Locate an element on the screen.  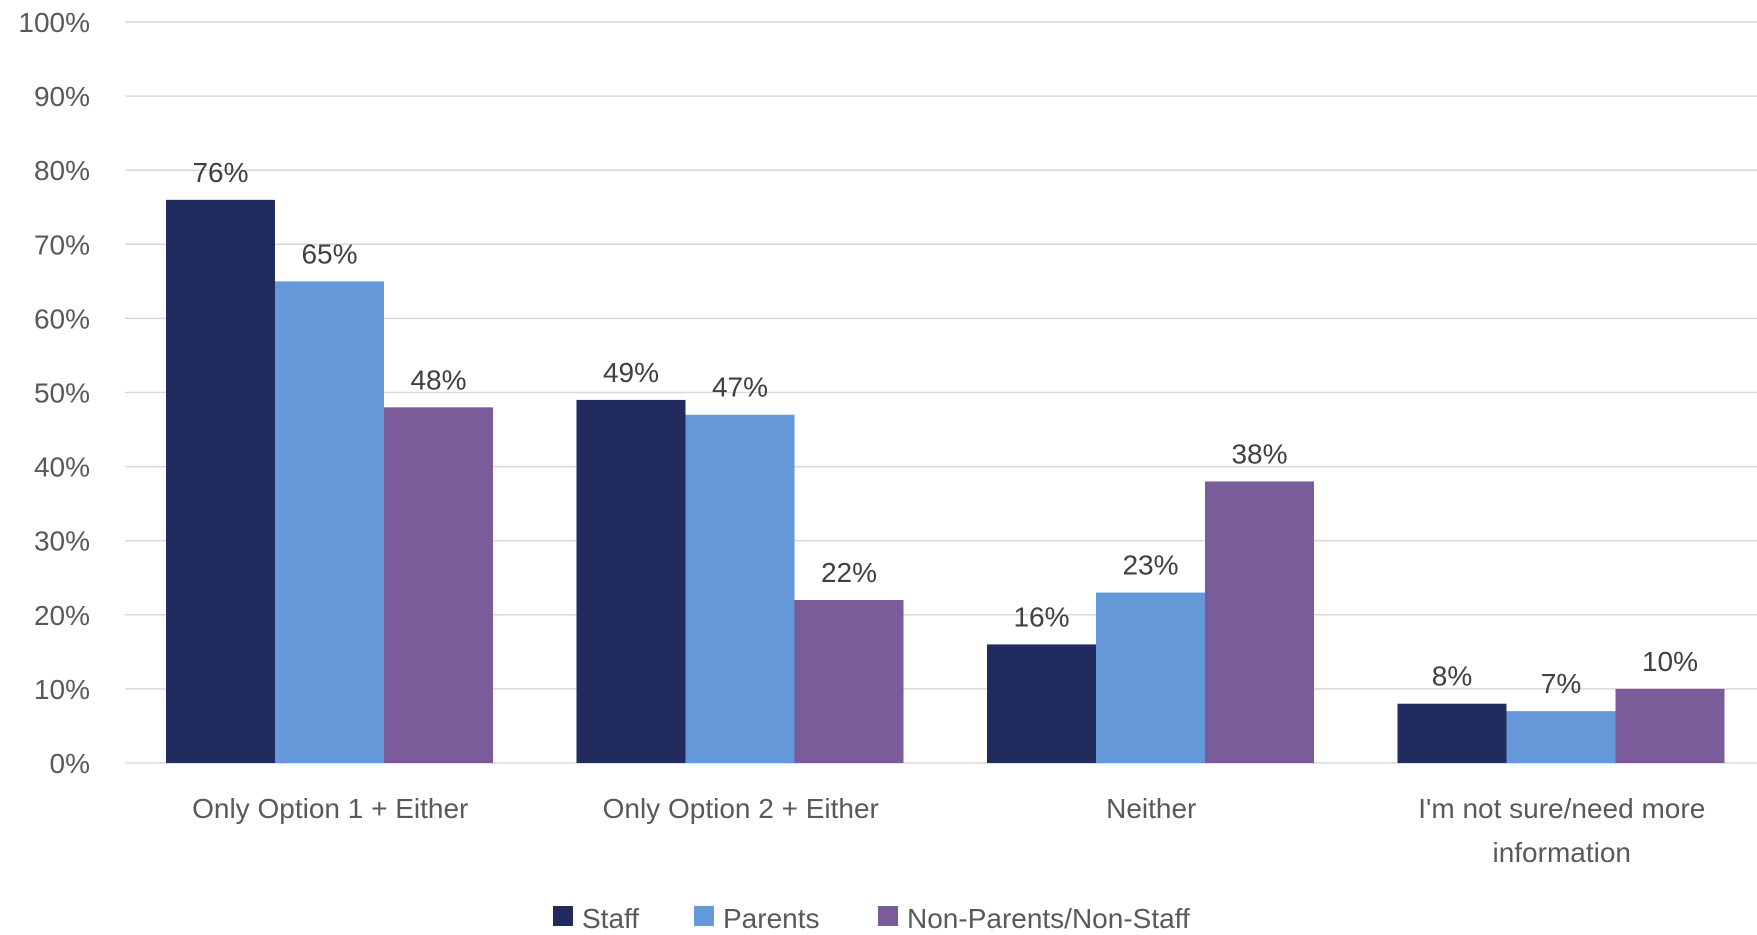
category-label-line: Only Option 1 + Either is located at coordinates (330, 808).